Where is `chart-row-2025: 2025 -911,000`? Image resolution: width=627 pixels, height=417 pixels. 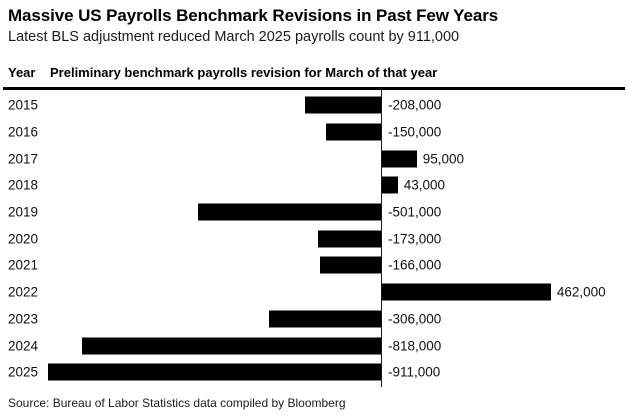
chart-row-2025: 2025 -911,000 is located at coordinates (313, 372).